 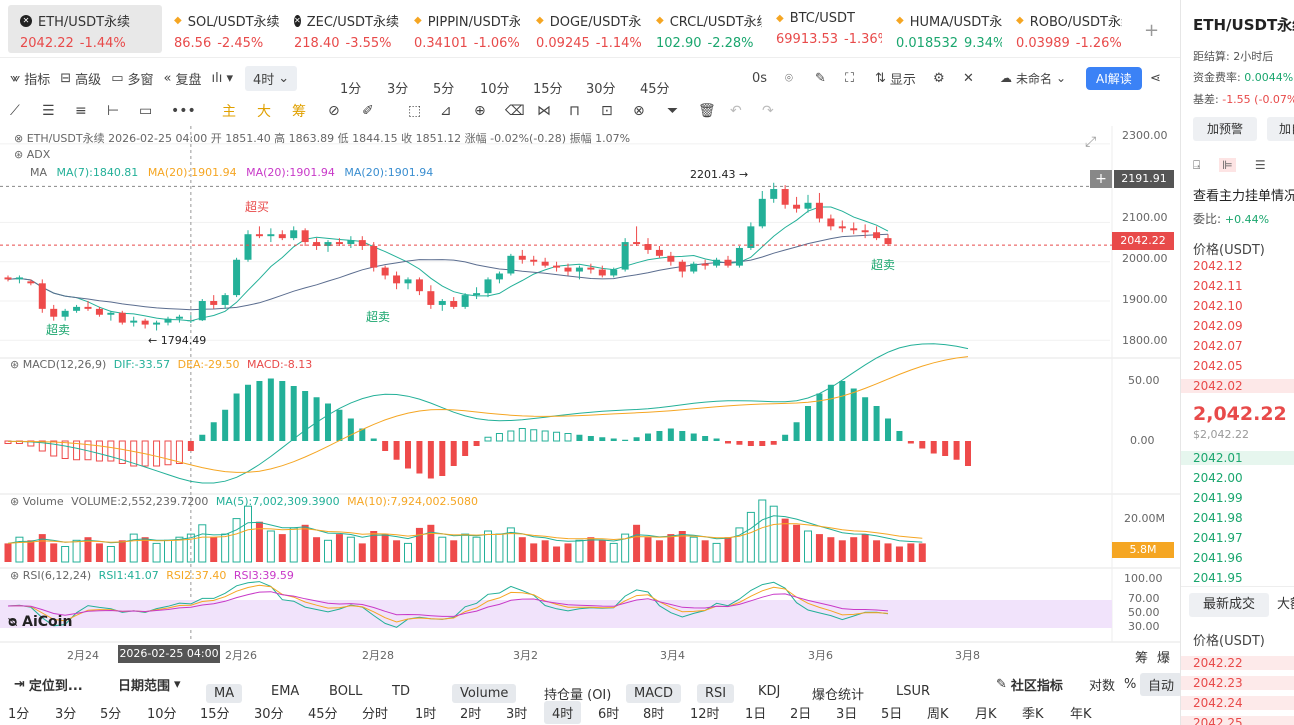 I want to click on multi-window-button: ▭ 多窗, so click(x=132, y=78).